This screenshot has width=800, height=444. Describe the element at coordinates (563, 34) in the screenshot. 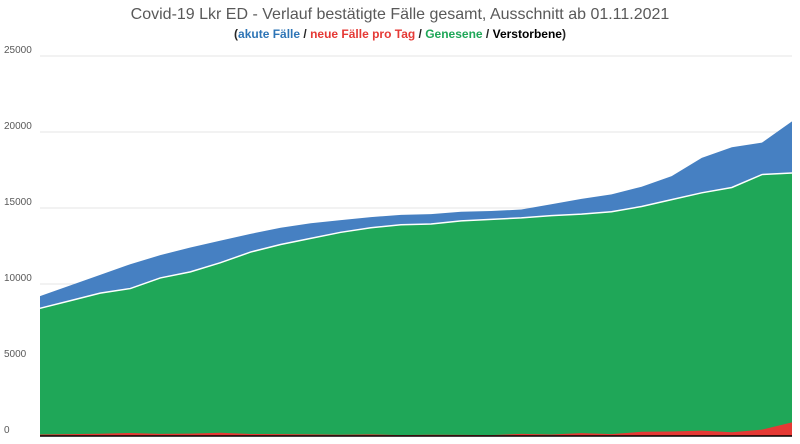

I see `subtitle-close-paren: )` at that location.